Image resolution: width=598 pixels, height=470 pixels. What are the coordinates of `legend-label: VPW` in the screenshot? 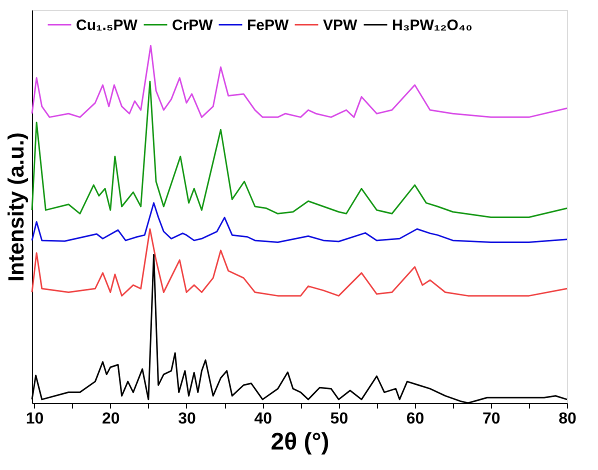 It's located at (340, 25).